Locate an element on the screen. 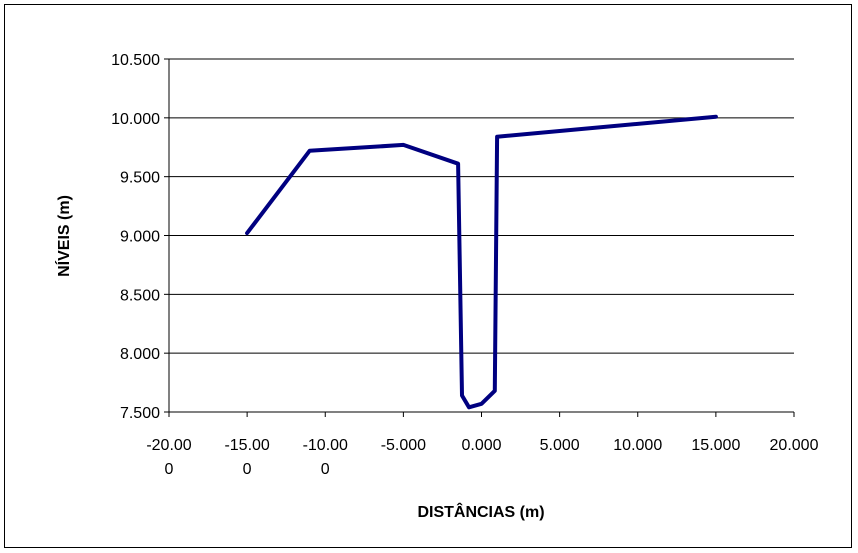  y-tick-label-4: 9.500 is located at coordinates (140, 178).